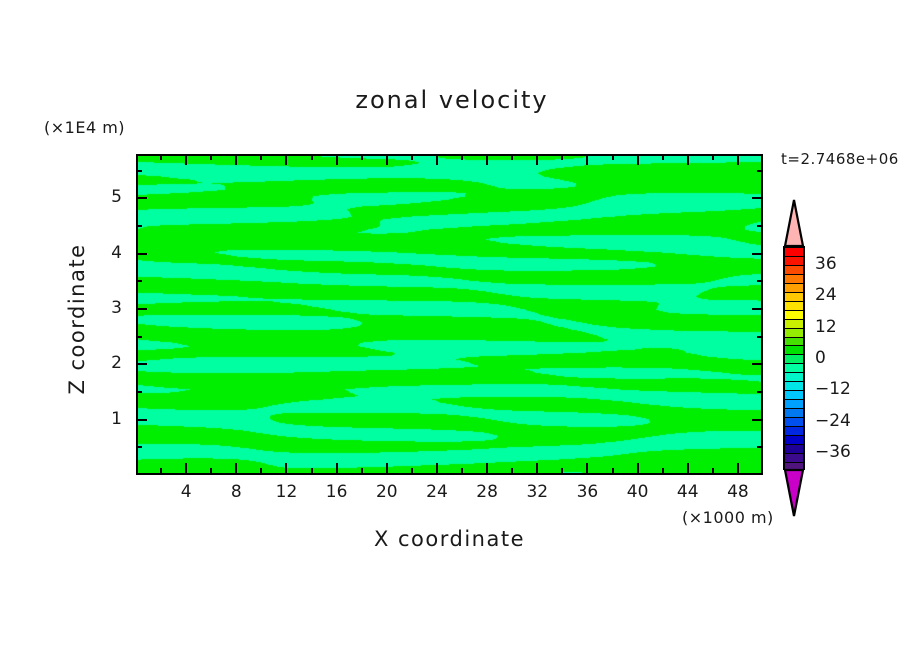 The width and height of the screenshot is (904, 654). I want to click on colorbar-tick-label: 12, so click(826, 326).